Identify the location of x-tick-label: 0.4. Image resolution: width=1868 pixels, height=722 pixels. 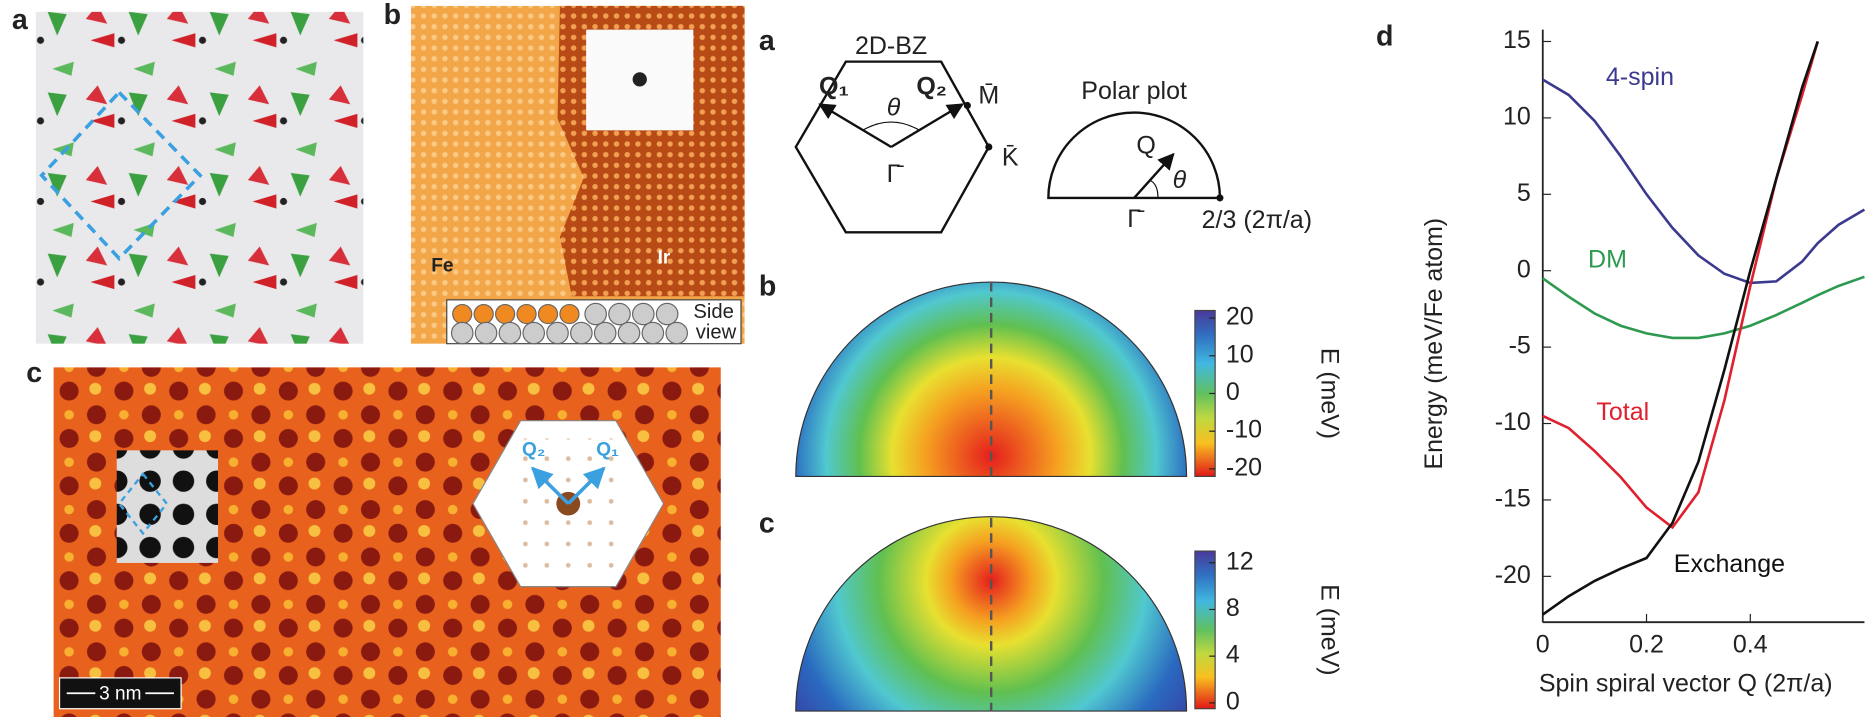
(1750, 645).